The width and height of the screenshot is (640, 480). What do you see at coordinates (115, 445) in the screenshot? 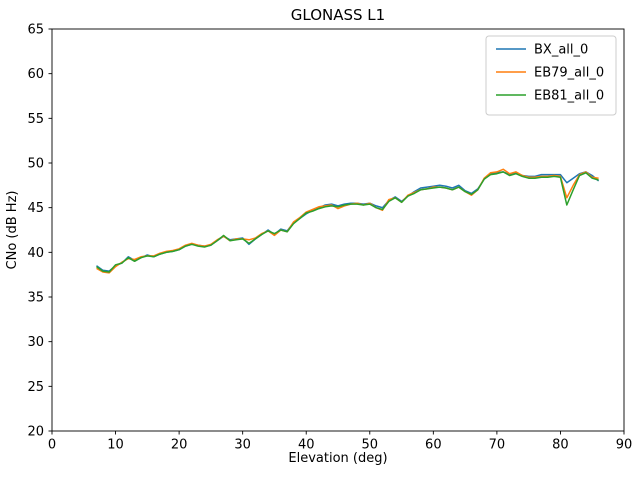
I see `x-tick-label: 10` at bounding box center [115, 445].